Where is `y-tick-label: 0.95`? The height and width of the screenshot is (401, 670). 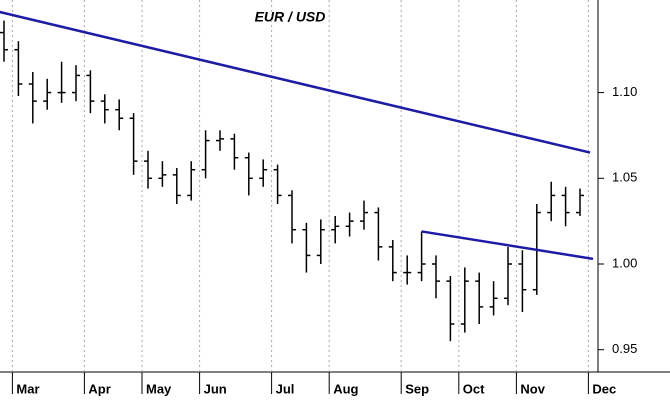
y-tick-label: 0.95 is located at coordinates (624, 348).